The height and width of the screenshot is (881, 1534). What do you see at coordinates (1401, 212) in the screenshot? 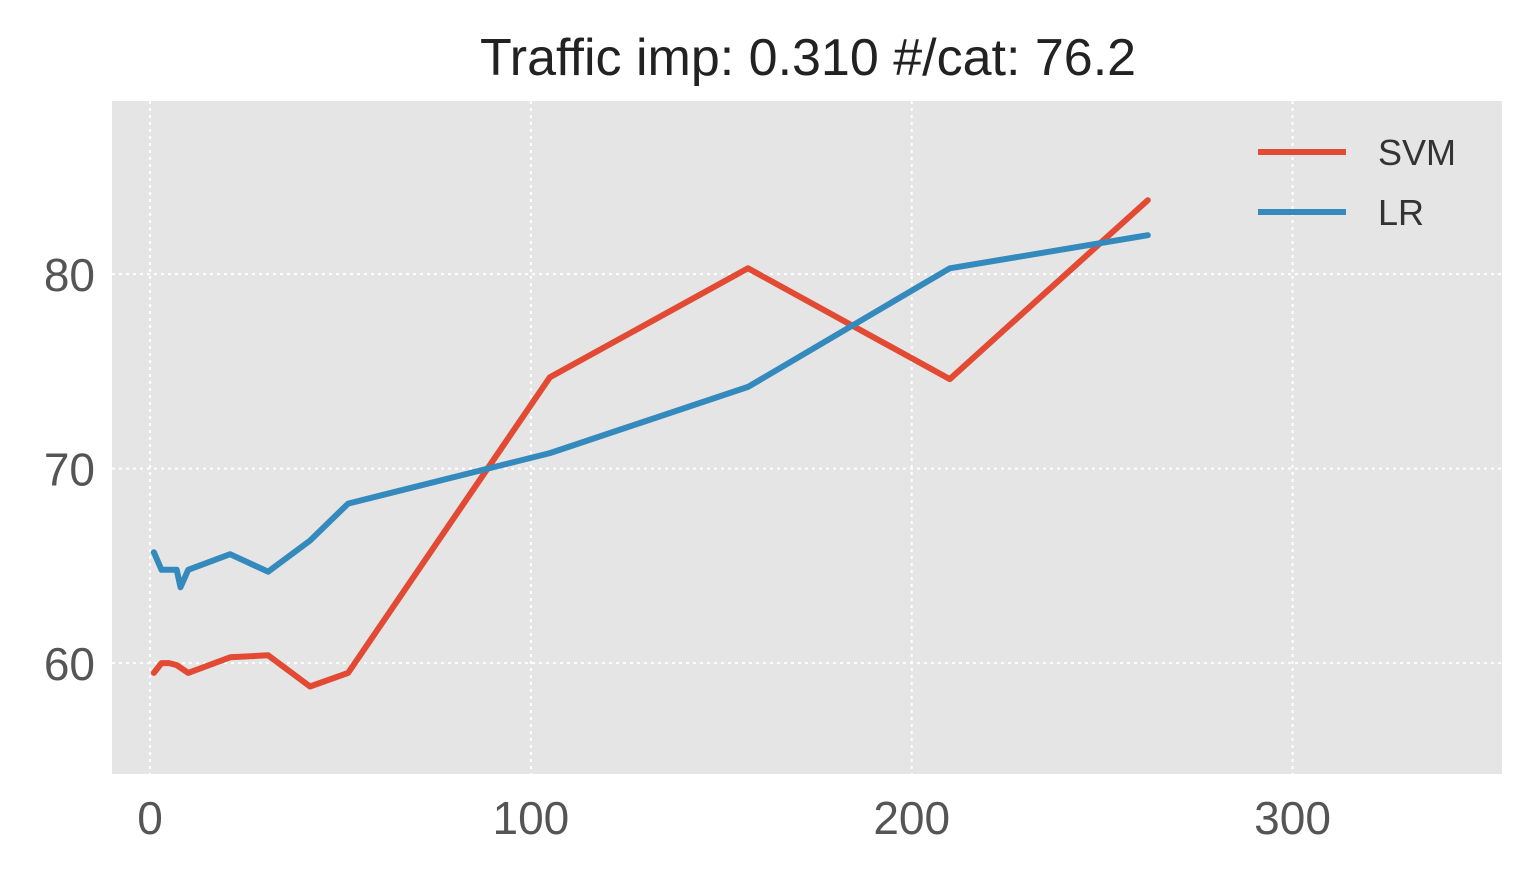
I see `legend-label-lr: LR` at bounding box center [1401, 212].